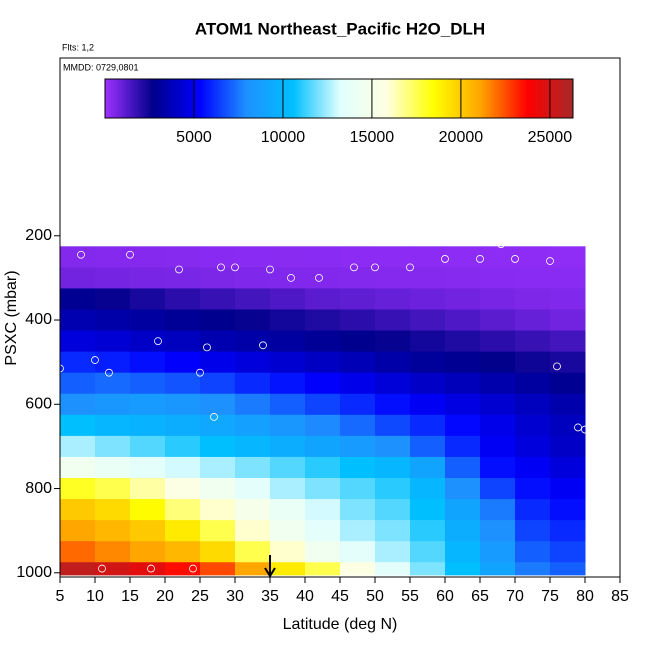  Describe the element at coordinates (340, 28) in the screenshot. I see `chart-title: ATOM1 Northeast_Pacific H2O_DLH` at that location.